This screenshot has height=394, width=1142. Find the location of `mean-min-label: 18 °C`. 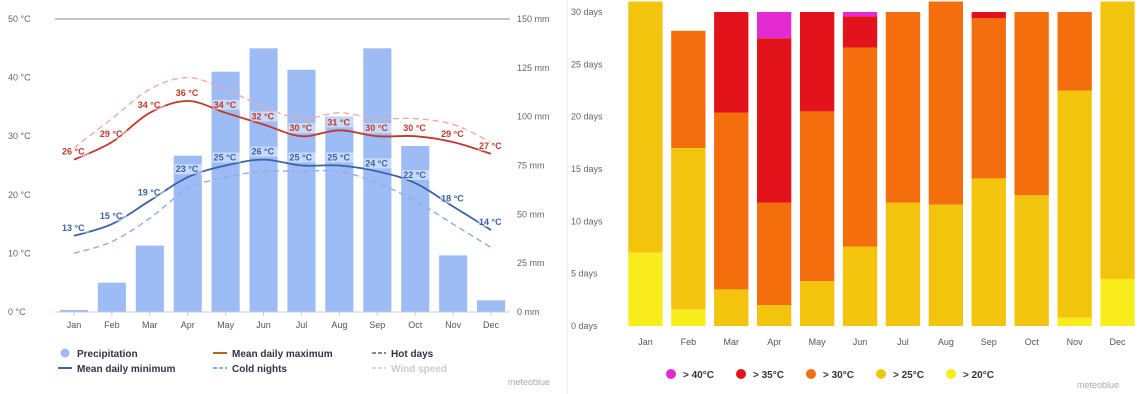

mean-min-label: 18 °C is located at coordinates (452, 199).